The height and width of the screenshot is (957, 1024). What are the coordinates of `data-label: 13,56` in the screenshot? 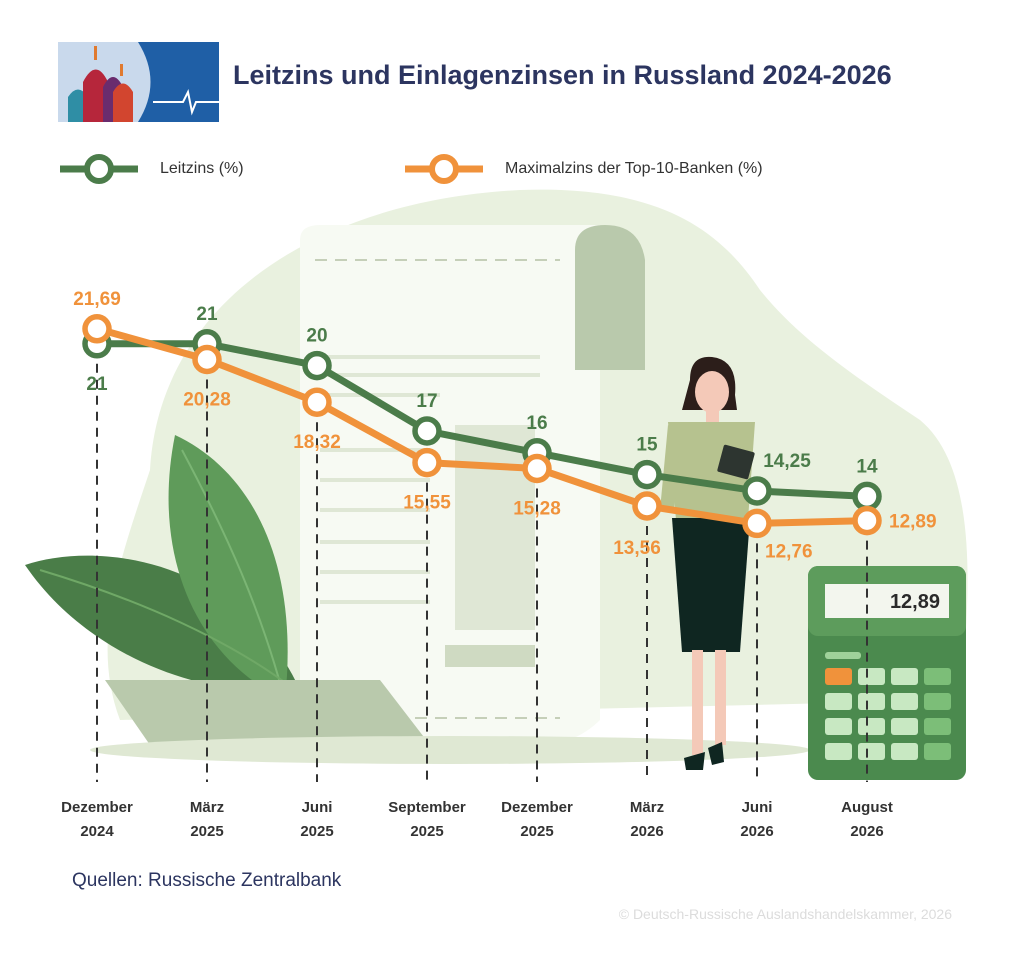 It's located at (637, 548).